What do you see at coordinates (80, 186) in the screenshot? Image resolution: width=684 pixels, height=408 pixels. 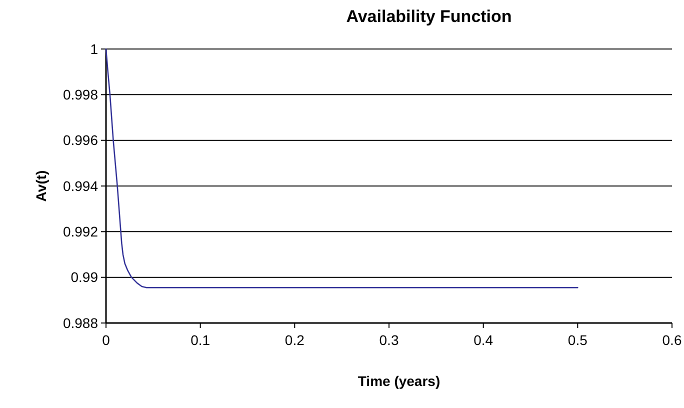 I see `y-tick-label: 0.994` at bounding box center [80, 186].